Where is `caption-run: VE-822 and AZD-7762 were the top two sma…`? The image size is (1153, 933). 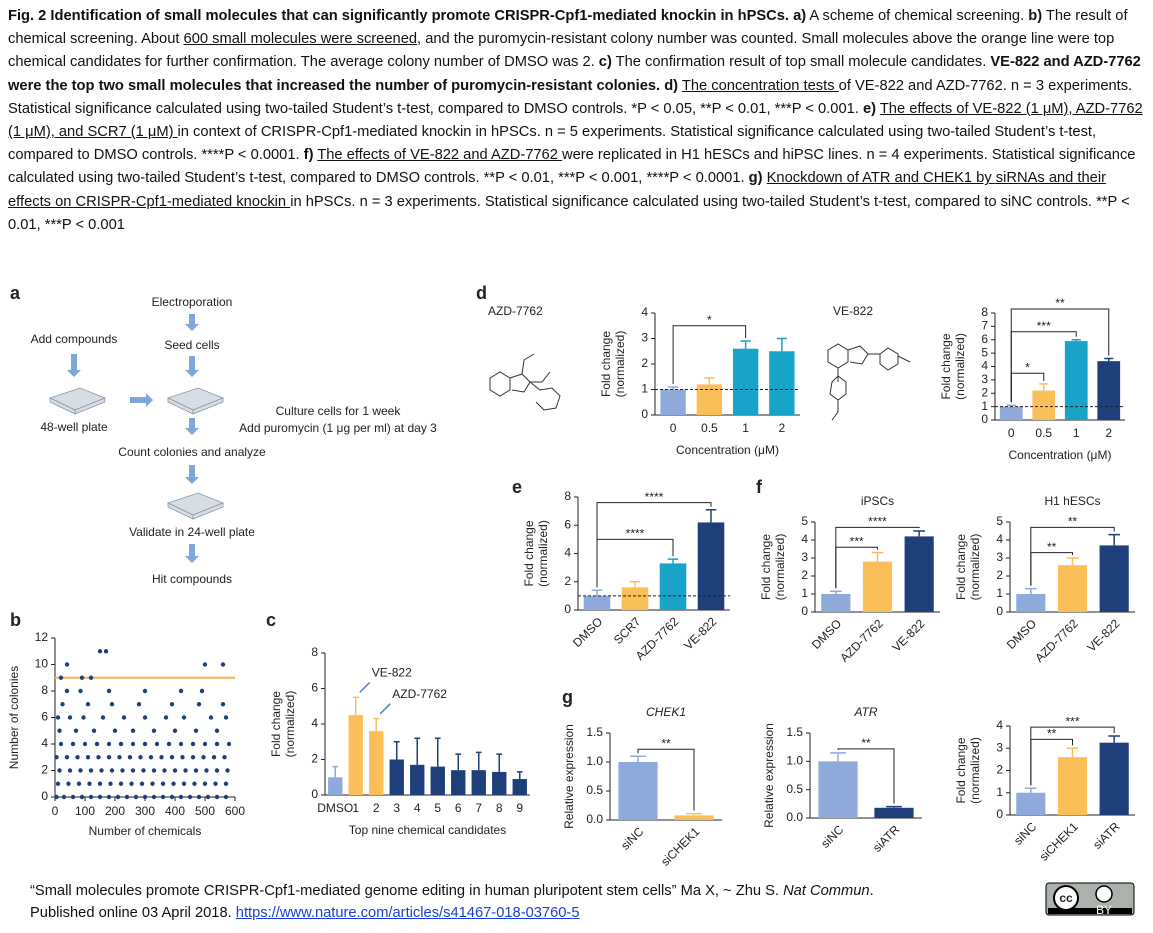
caption-run: VE-822 and AZD-7762 were the top two sma… is located at coordinates (574, 74).